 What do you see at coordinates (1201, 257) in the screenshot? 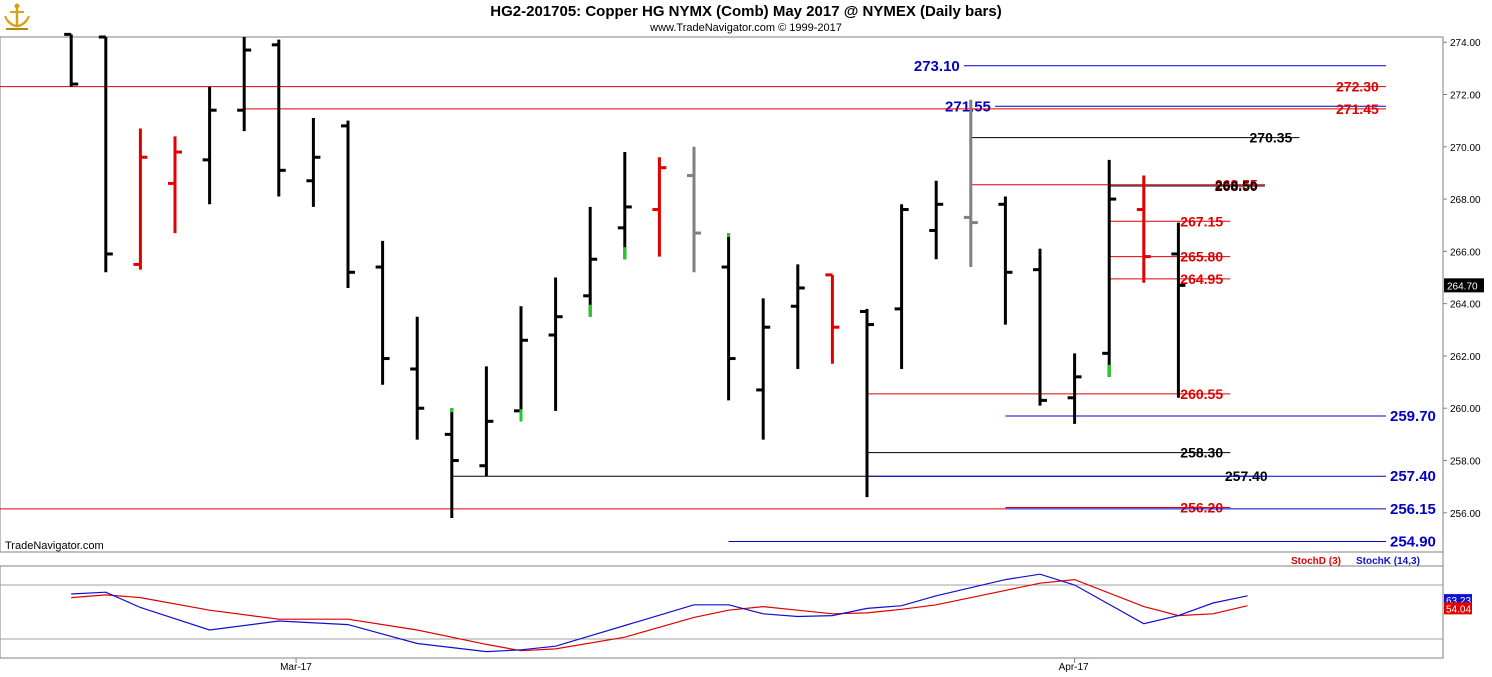
I see `level-label: 265.80` at bounding box center [1201, 257].